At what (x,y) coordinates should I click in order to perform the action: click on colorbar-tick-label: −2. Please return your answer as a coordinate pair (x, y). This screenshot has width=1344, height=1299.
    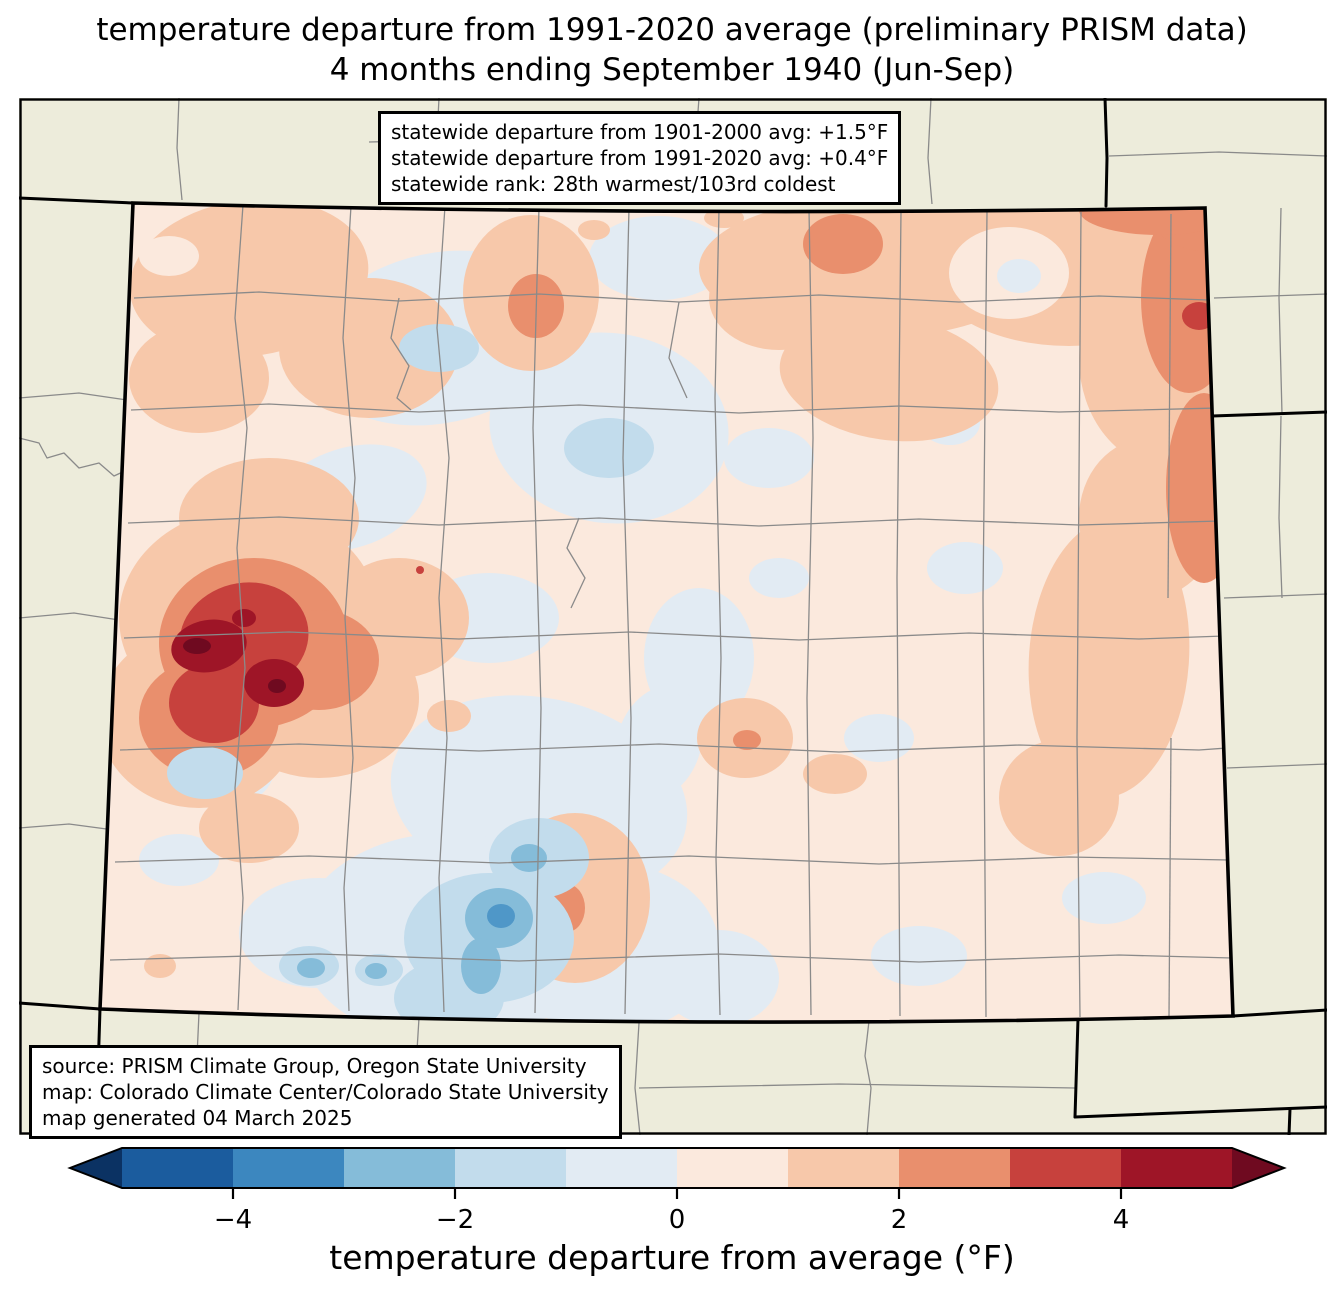
    Looking at the image, I should click on (455, 1220).